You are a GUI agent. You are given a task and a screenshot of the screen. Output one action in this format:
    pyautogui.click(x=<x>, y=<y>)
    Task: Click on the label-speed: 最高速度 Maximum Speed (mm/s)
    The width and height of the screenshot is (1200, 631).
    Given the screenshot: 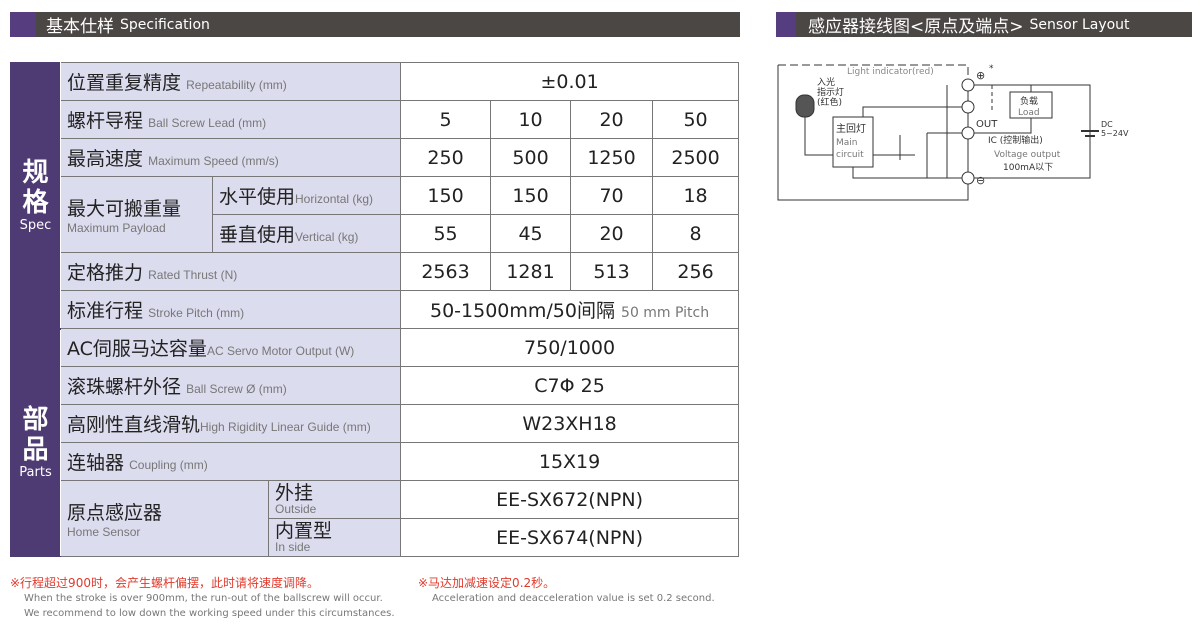 What is the action you would take?
    pyautogui.click(x=230, y=157)
    